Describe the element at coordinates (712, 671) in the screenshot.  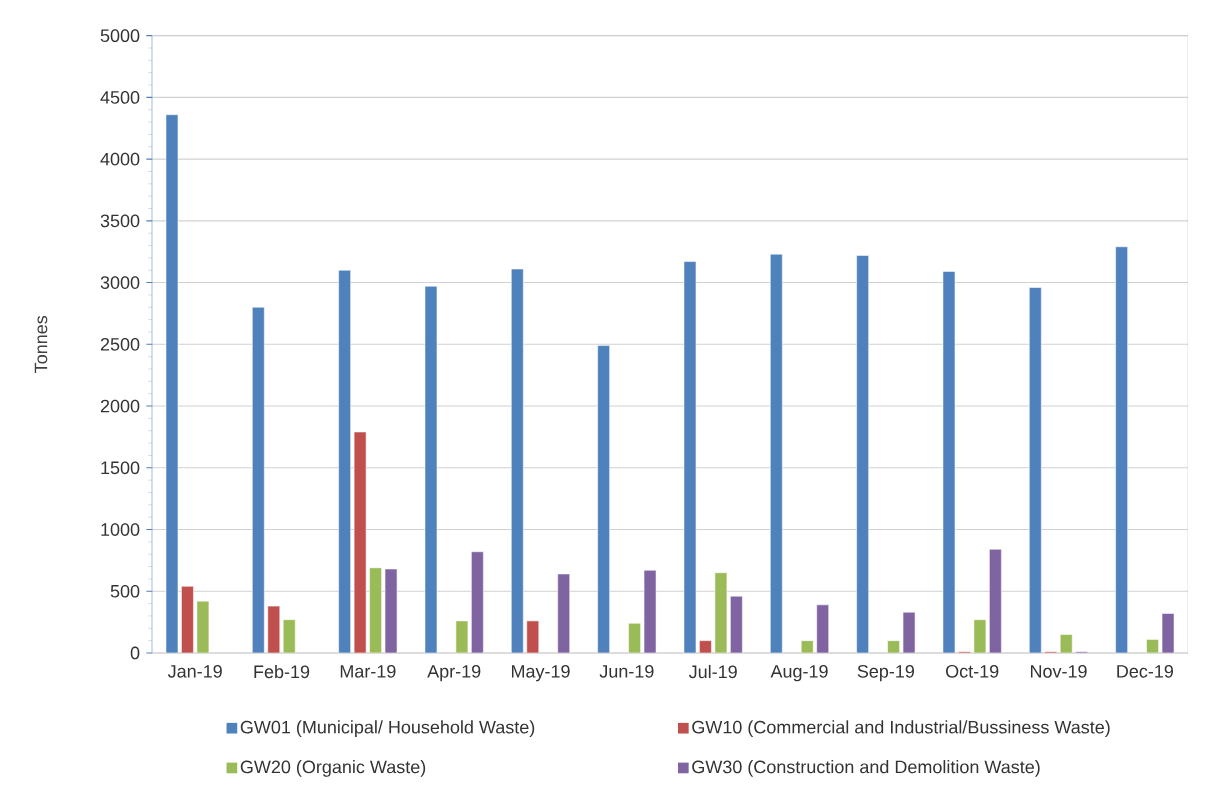
I see `x-tick-label: Jul-19` at that location.